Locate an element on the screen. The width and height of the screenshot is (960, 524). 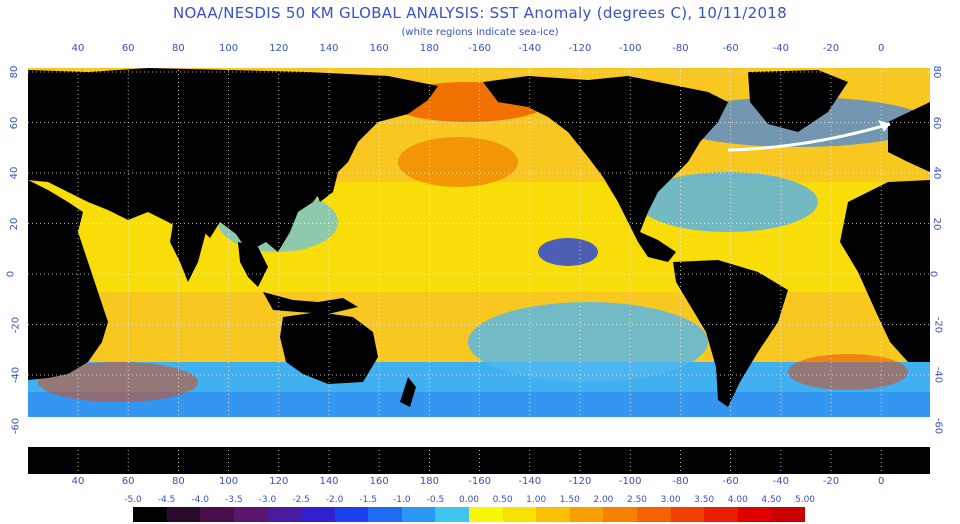
map-subtitle: (white regions indicate sea-ice) is located at coordinates (480, 32).